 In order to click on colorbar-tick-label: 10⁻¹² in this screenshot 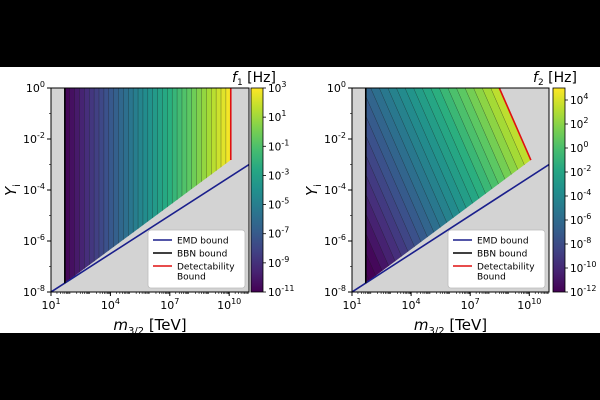, I will do `click(583, 291)`.